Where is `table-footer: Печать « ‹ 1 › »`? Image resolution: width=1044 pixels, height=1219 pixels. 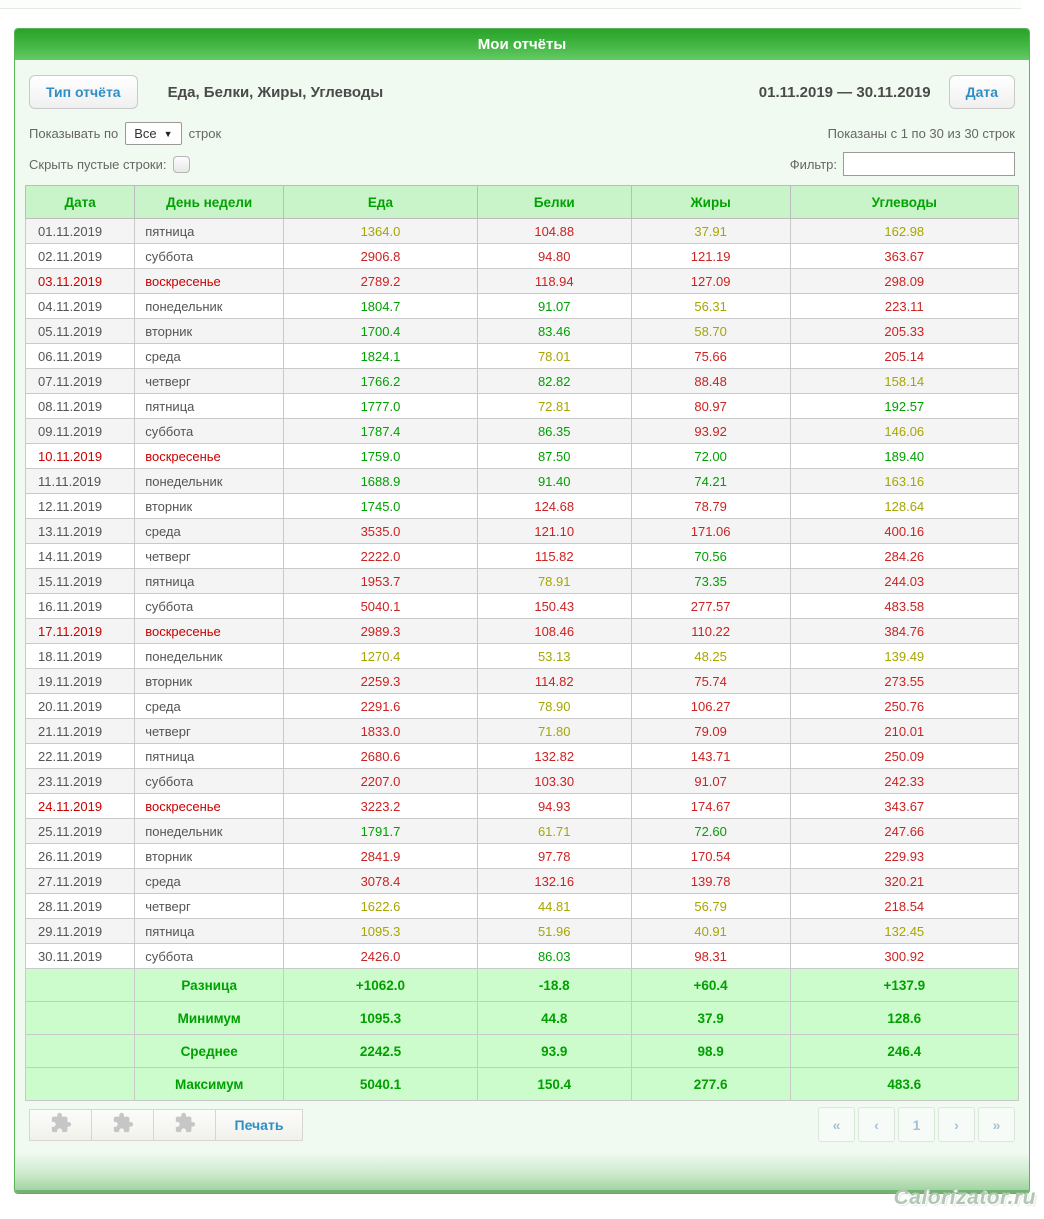 table-footer: Печать « ‹ 1 › » is located at coordinates (522, 1125).